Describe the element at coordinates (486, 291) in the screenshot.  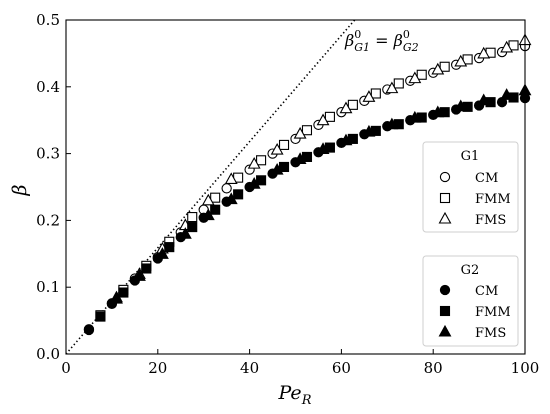
I see `legend-g2-label-cm: CM` at that location.